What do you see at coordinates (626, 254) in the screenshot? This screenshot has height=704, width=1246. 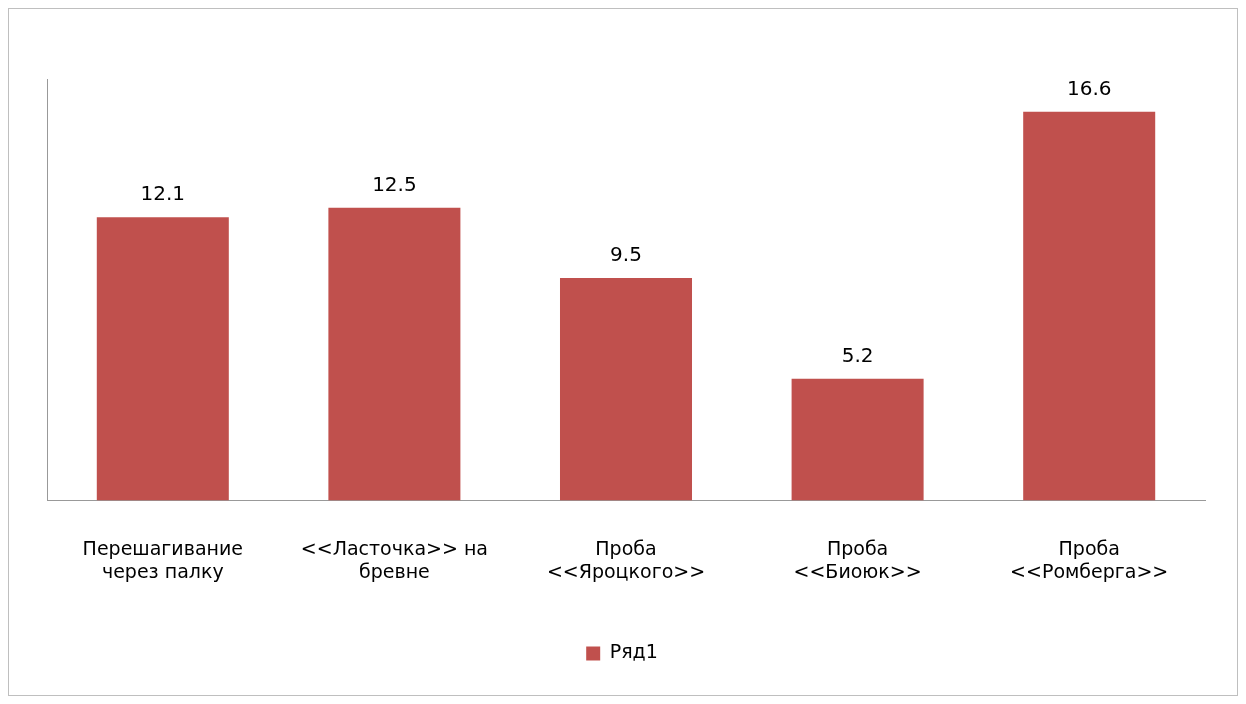 I see `data-label: 9.5` at bounding box center [626, 254].